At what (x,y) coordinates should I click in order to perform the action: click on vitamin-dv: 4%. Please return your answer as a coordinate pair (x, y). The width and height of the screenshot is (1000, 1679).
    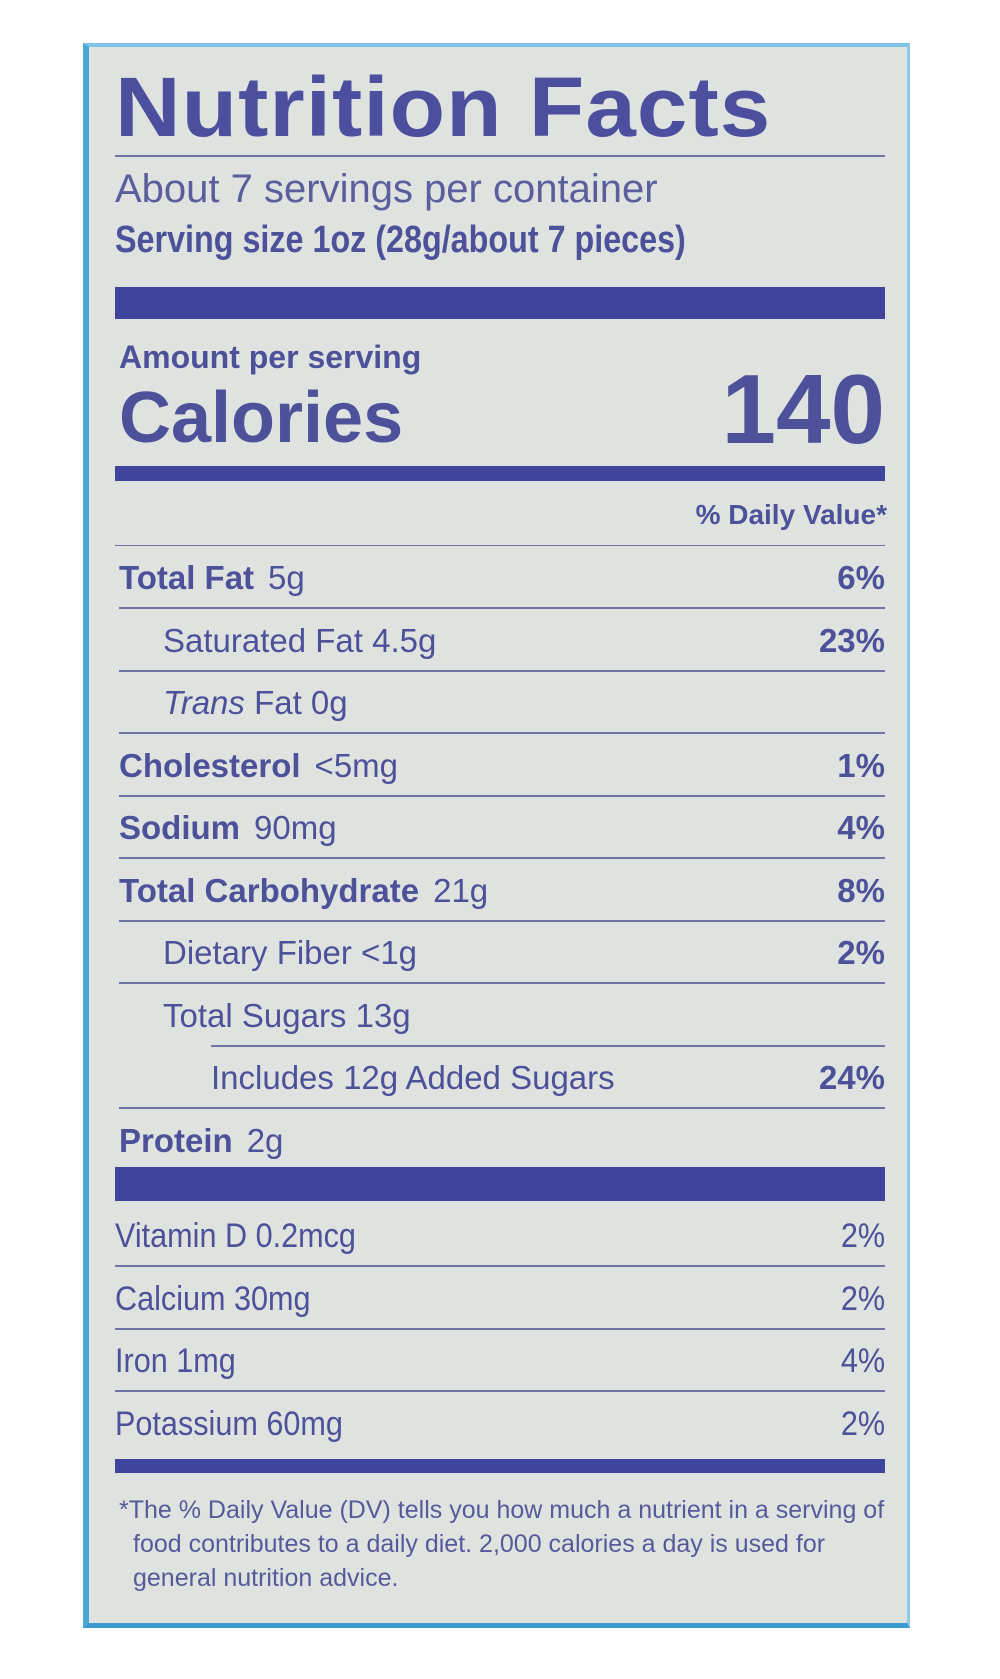
    Looking at the image, I should click on (862, 1361).